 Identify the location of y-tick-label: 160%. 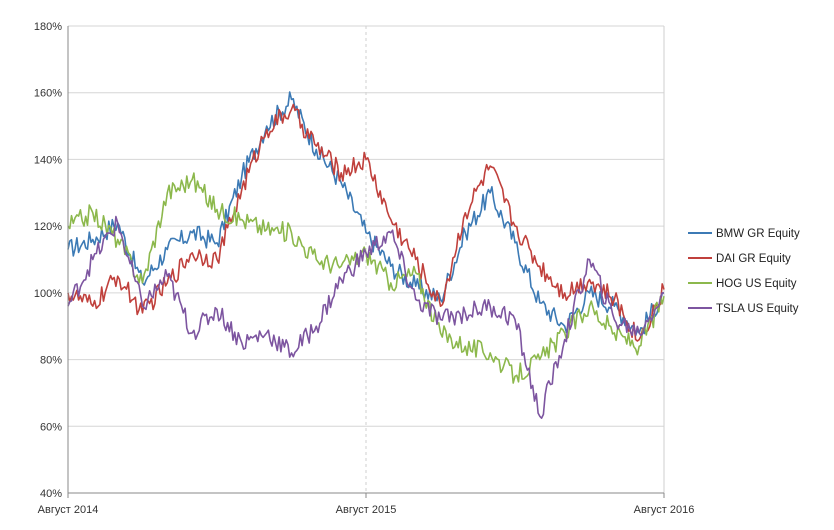
(48, 94).